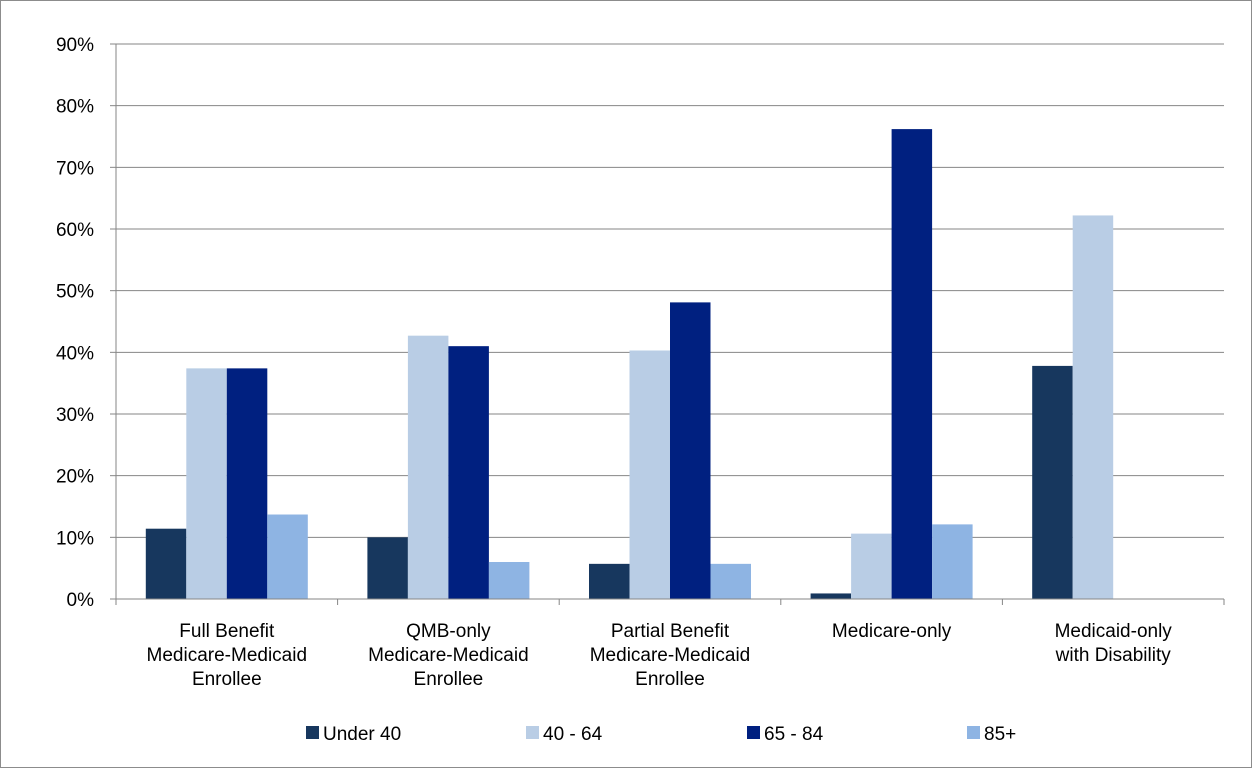 The width and height of the screenshot is (1252, 768). I want to click on x-category-label: QMB-only Medicare-Medicaid Enrollee, so click(448, 655).